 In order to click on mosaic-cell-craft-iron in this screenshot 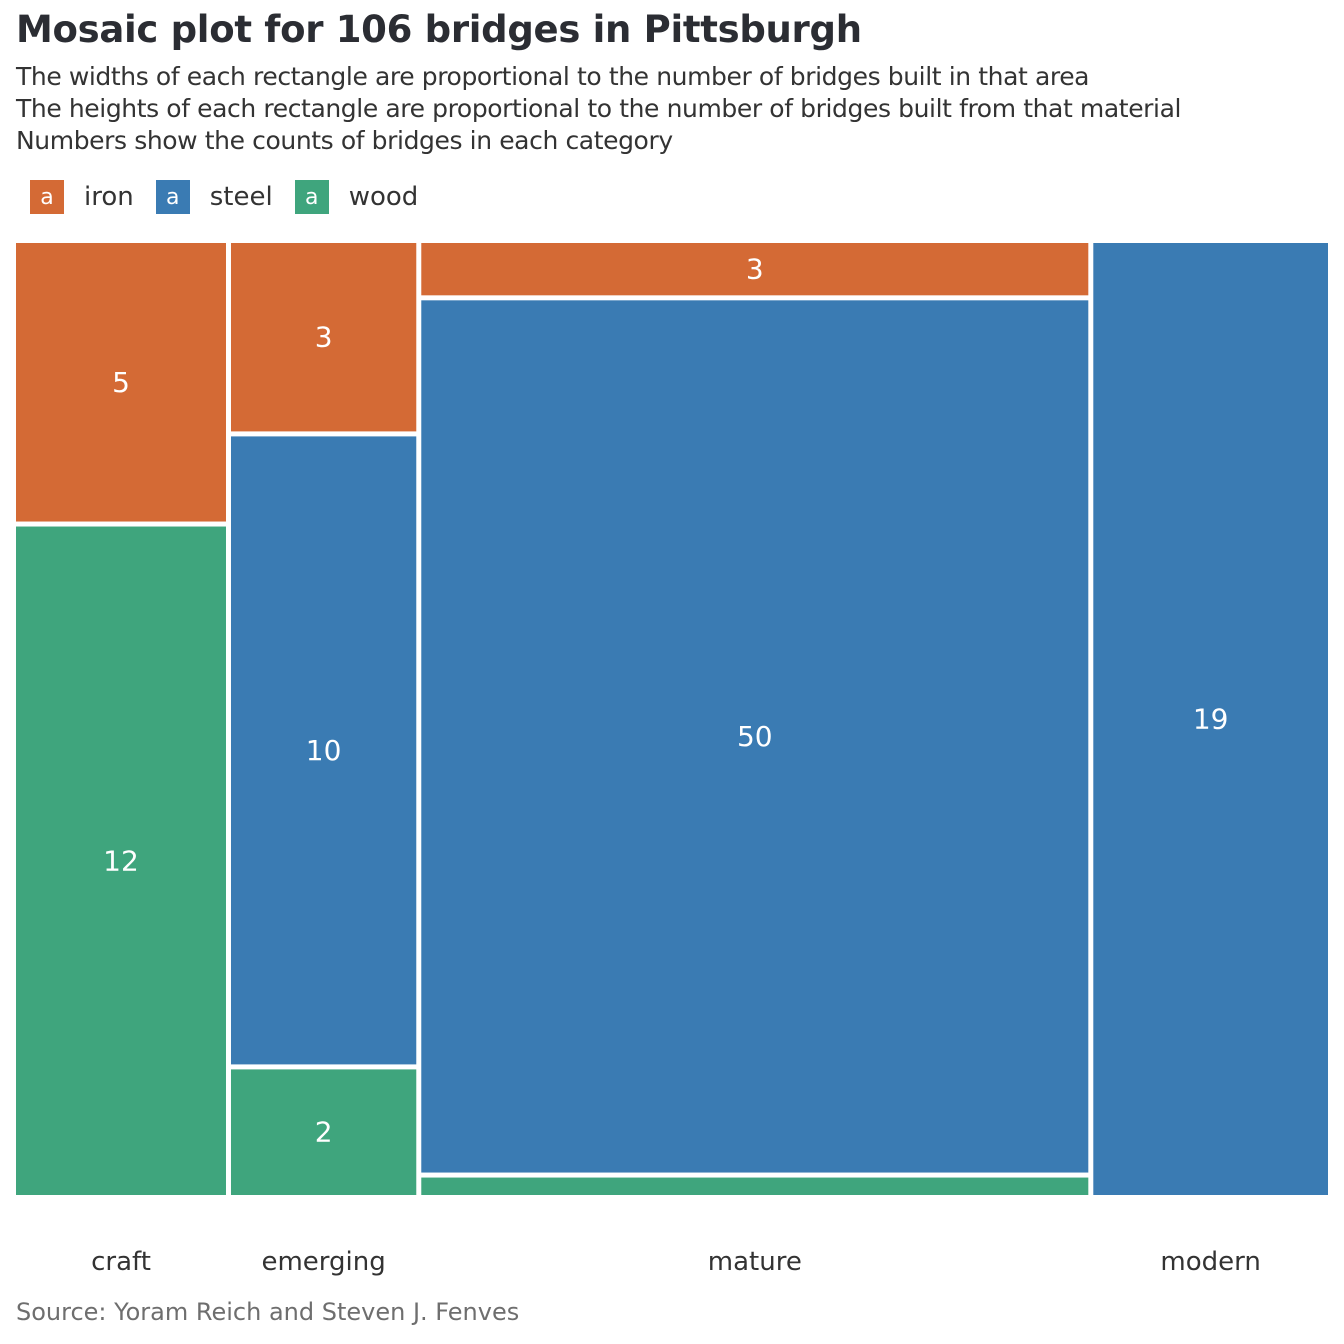, I will do `click(121, 382)`.